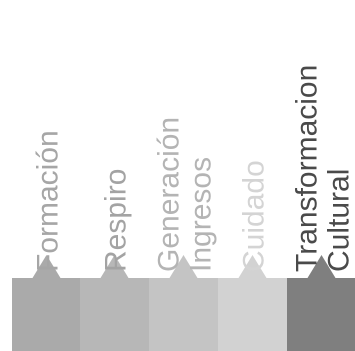 The image size is (355, 351). Describe the element at coordinates (48, 201) in the screenshot. I see `stage-label-0-line-0: Formación` at that location.